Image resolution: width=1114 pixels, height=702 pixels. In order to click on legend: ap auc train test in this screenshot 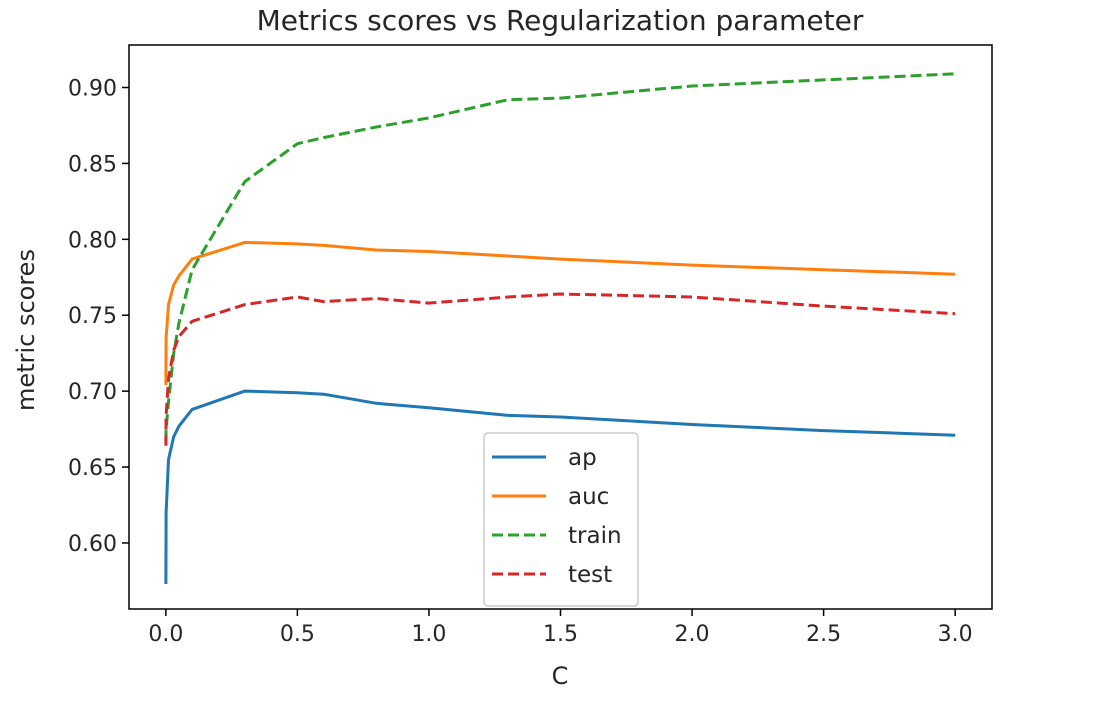, I will do `click(561, 519)`.